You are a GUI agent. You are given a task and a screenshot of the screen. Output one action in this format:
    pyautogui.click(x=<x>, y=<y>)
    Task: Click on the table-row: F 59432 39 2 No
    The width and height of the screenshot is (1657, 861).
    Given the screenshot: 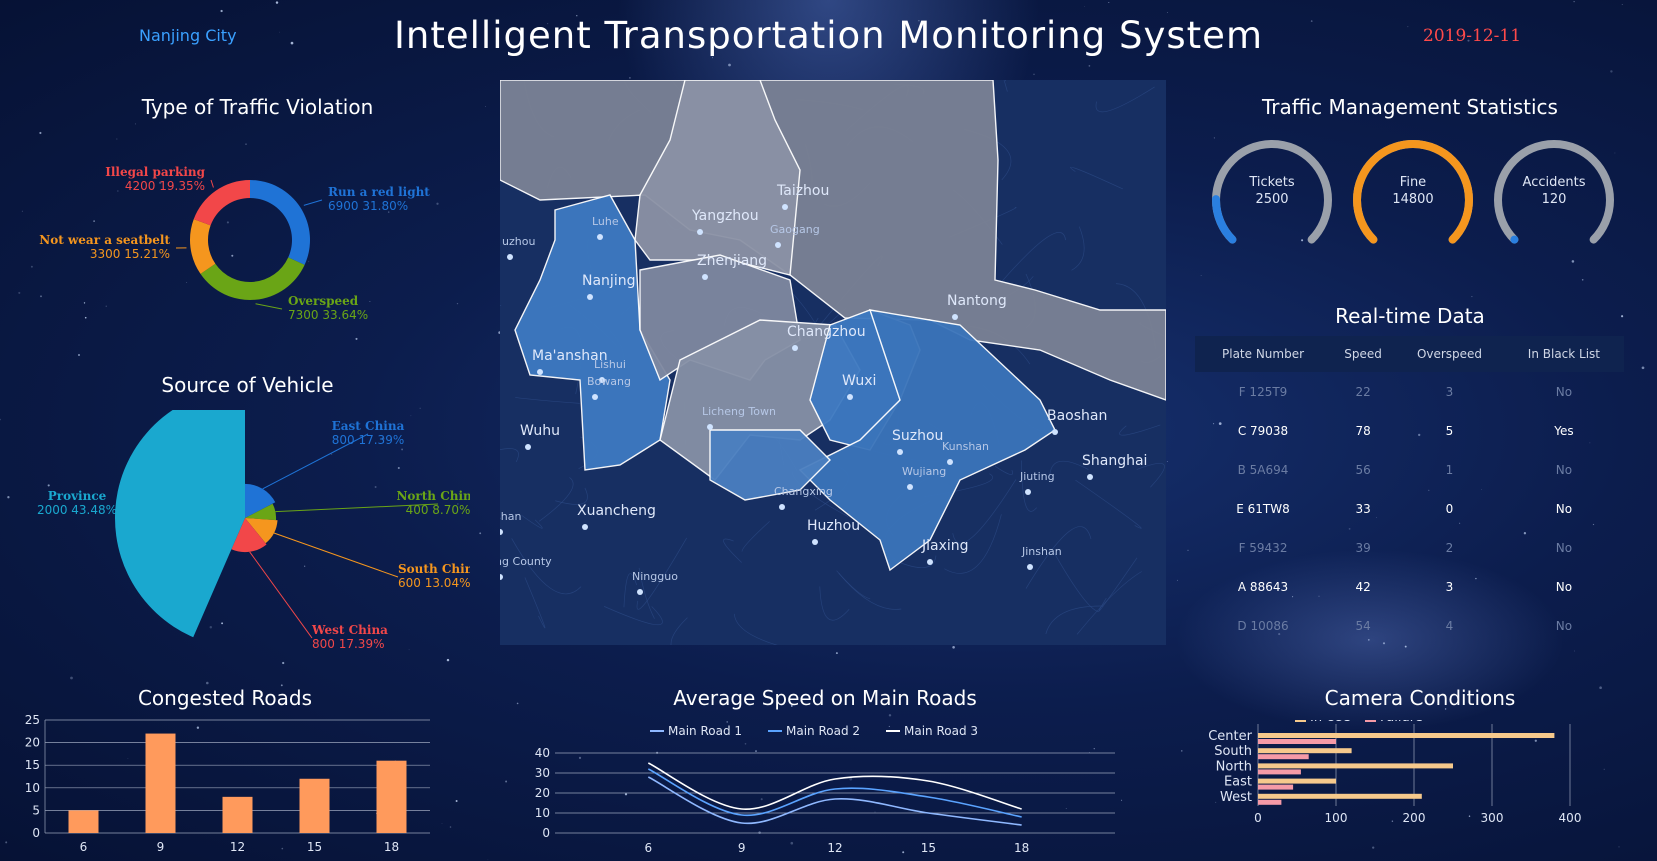 What is the action you would take?
    pyautogui.click(x=1409, y=547)
    